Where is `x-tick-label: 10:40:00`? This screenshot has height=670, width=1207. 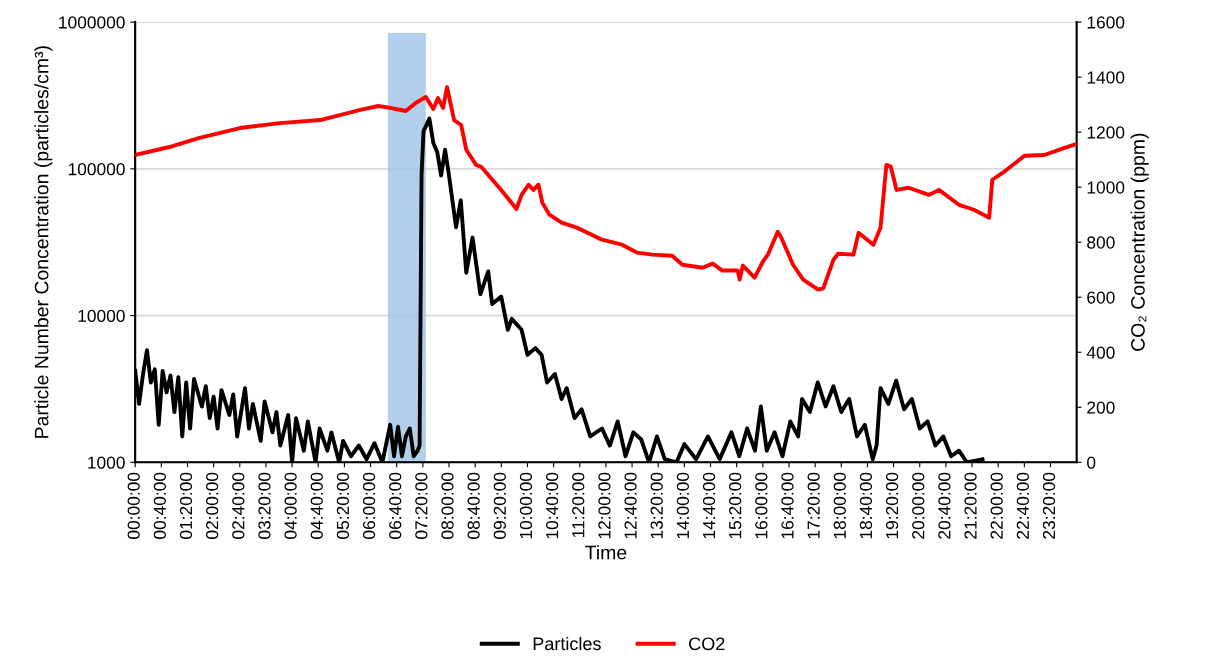
x-tick-label: 10:40:00 is located at coordinates (552, 505).